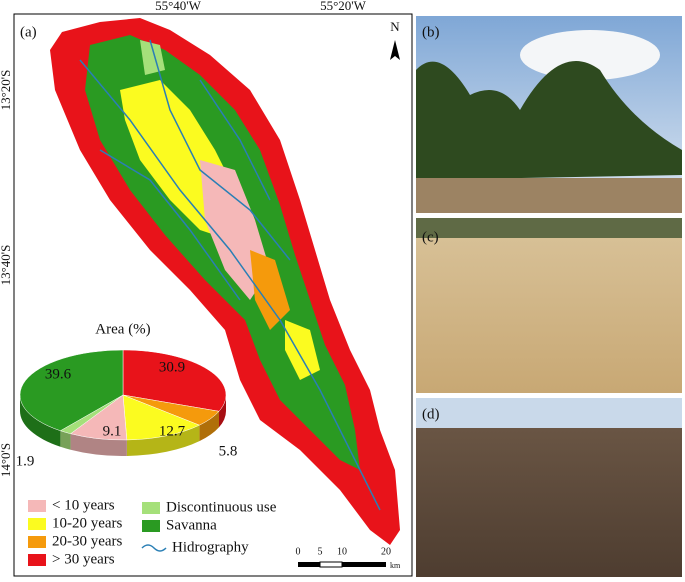  I want to click on scale-label: 20, so click(386, 551).